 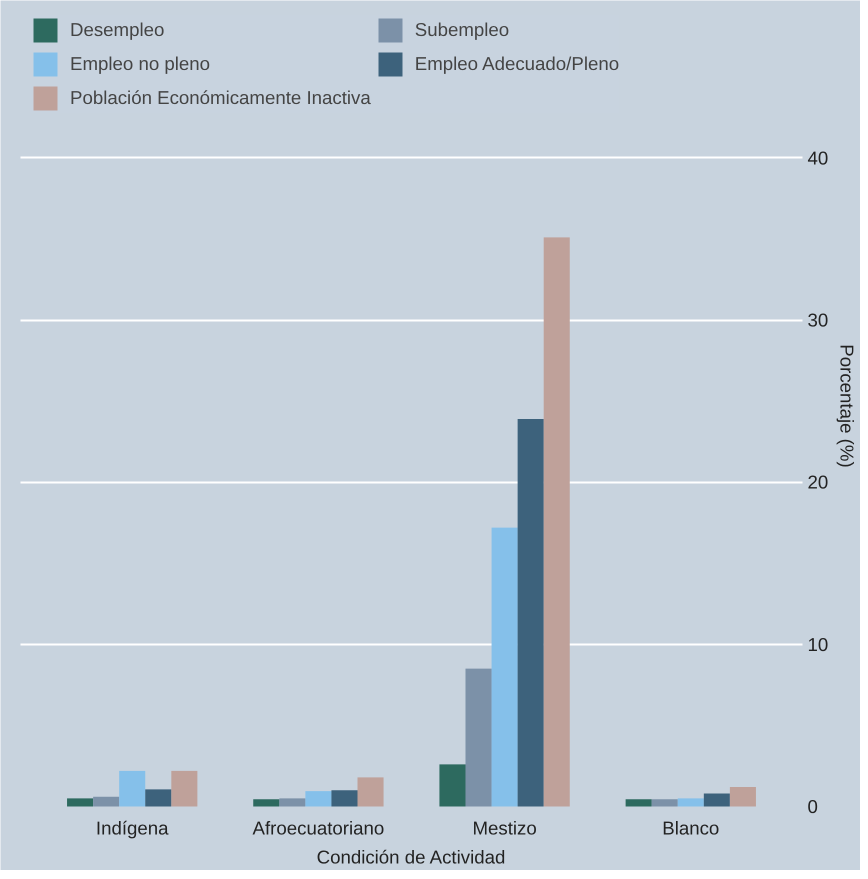 What do you see at coordinates (818, 157) in the screenshot?
I see `y-tick-label: 40` at bounding box center [818, 157].